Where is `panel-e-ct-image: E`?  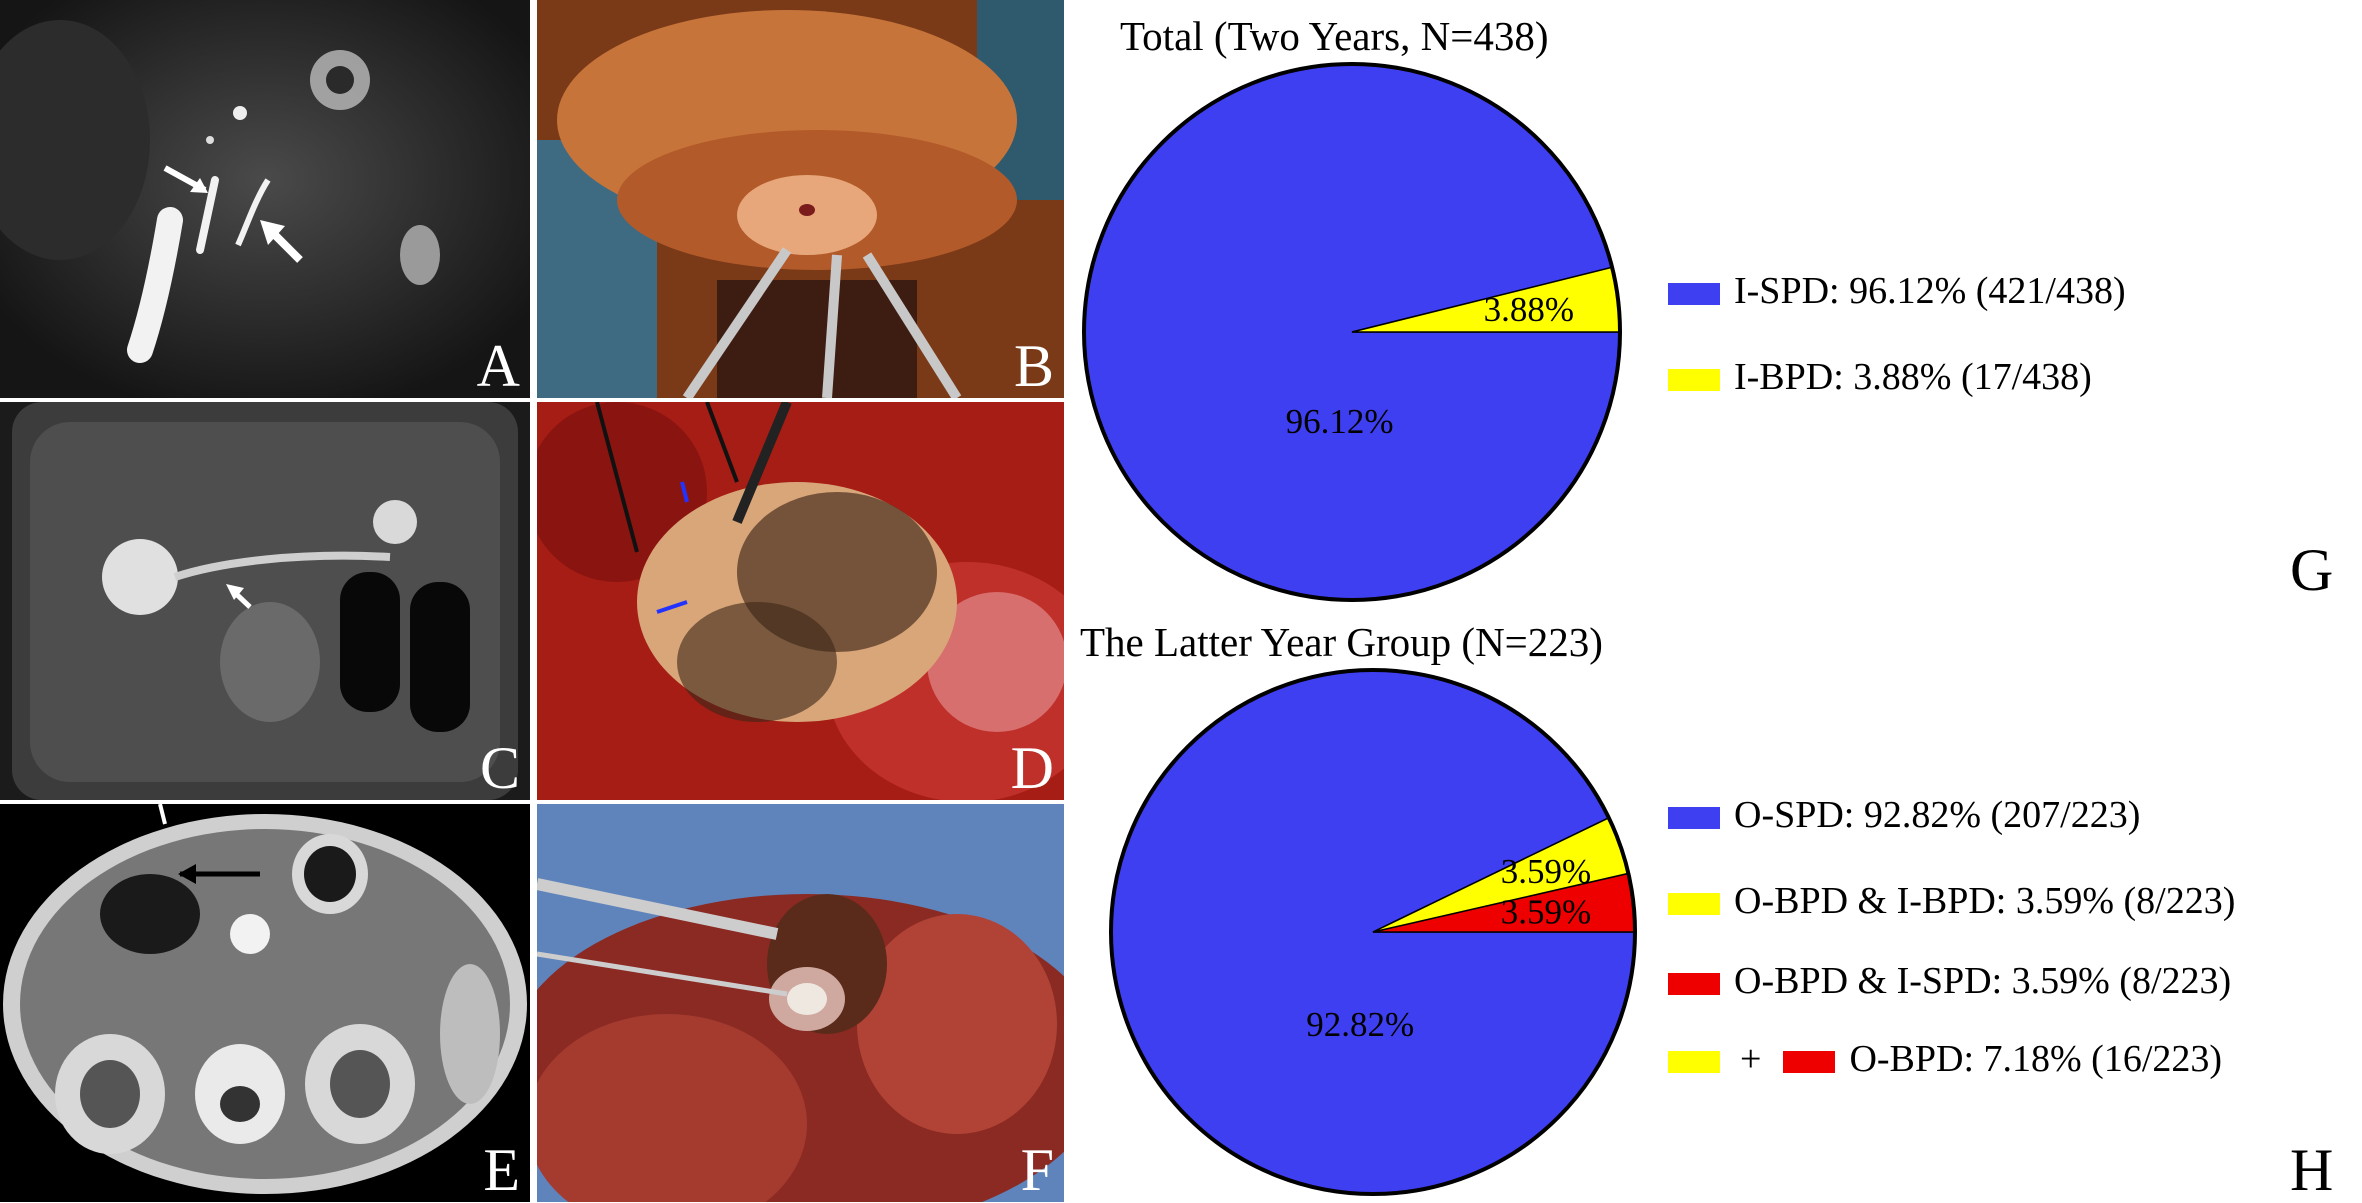
panel-e-ct-image: E is located at coordinates (265, 1003).